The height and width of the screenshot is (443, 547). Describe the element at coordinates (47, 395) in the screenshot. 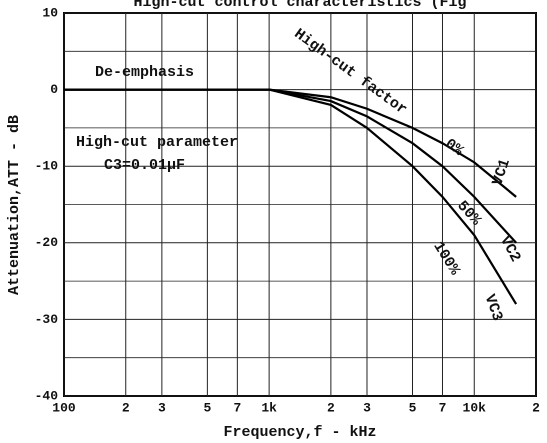

I see `y-tick-label: -40` at that location.